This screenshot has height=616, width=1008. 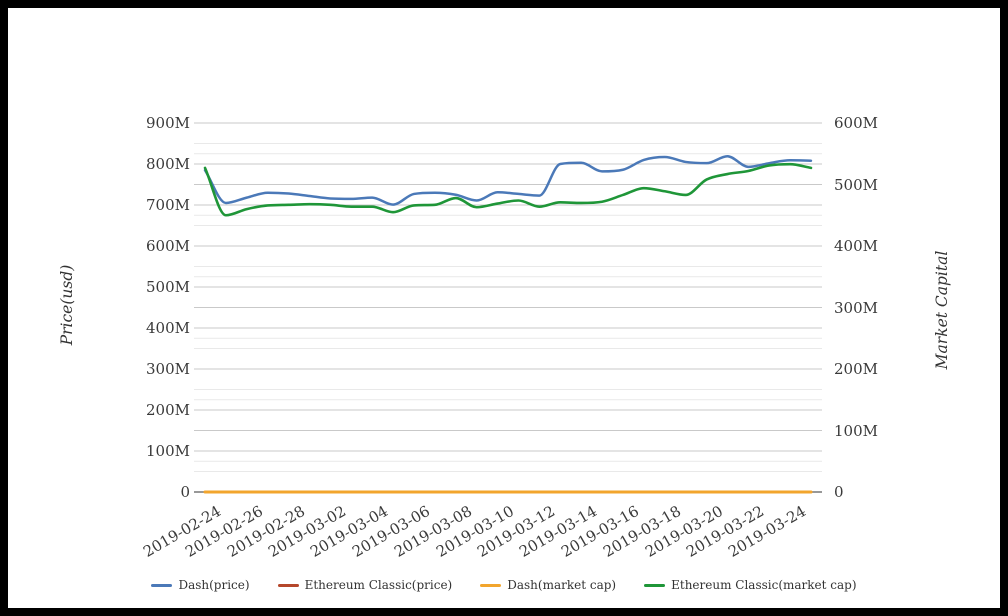 I want to click on y-tick-right-100M: 100M, so click(x=856, y=430).